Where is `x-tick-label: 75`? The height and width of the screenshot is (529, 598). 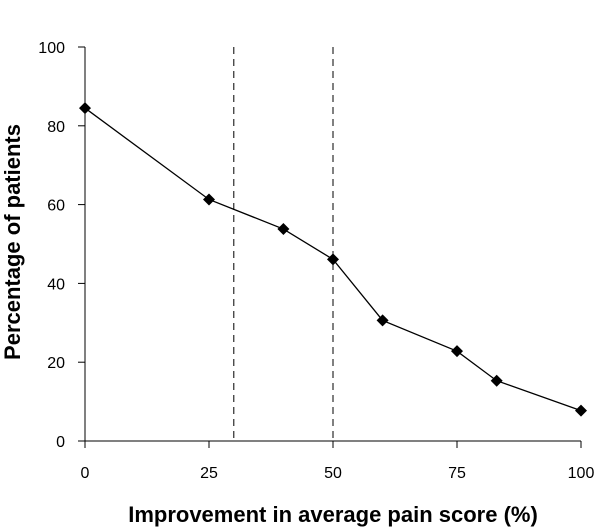
x-tick-label: 75 is located at coordinates (457, 473).